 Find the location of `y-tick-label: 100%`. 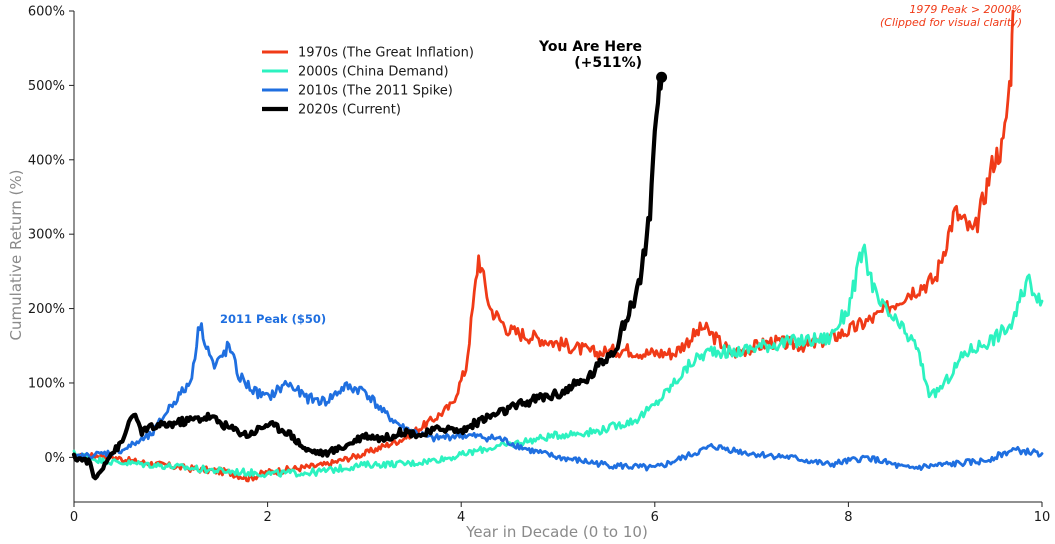

y-tick-label: 100% is located at coordinates (46, 383).